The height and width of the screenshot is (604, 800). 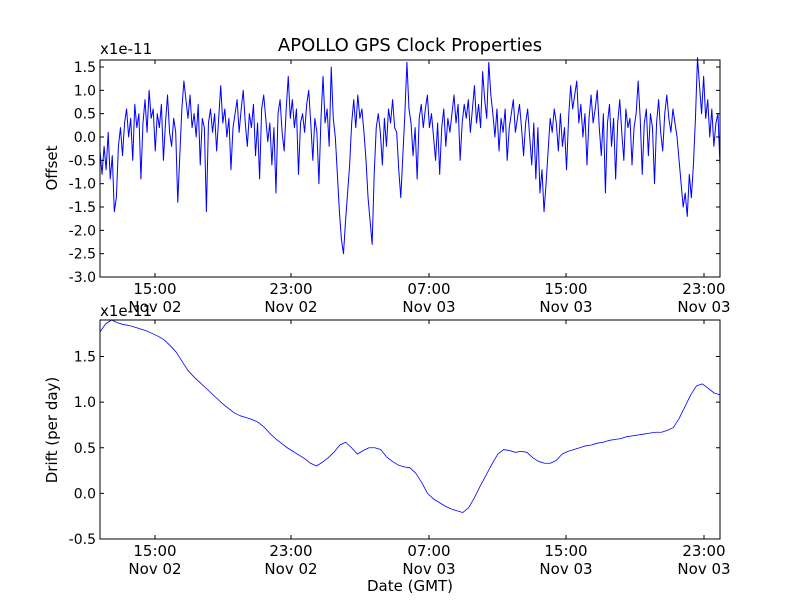 I want to click on offset-y-axis-label: Offset, so click(x=52, y=167).